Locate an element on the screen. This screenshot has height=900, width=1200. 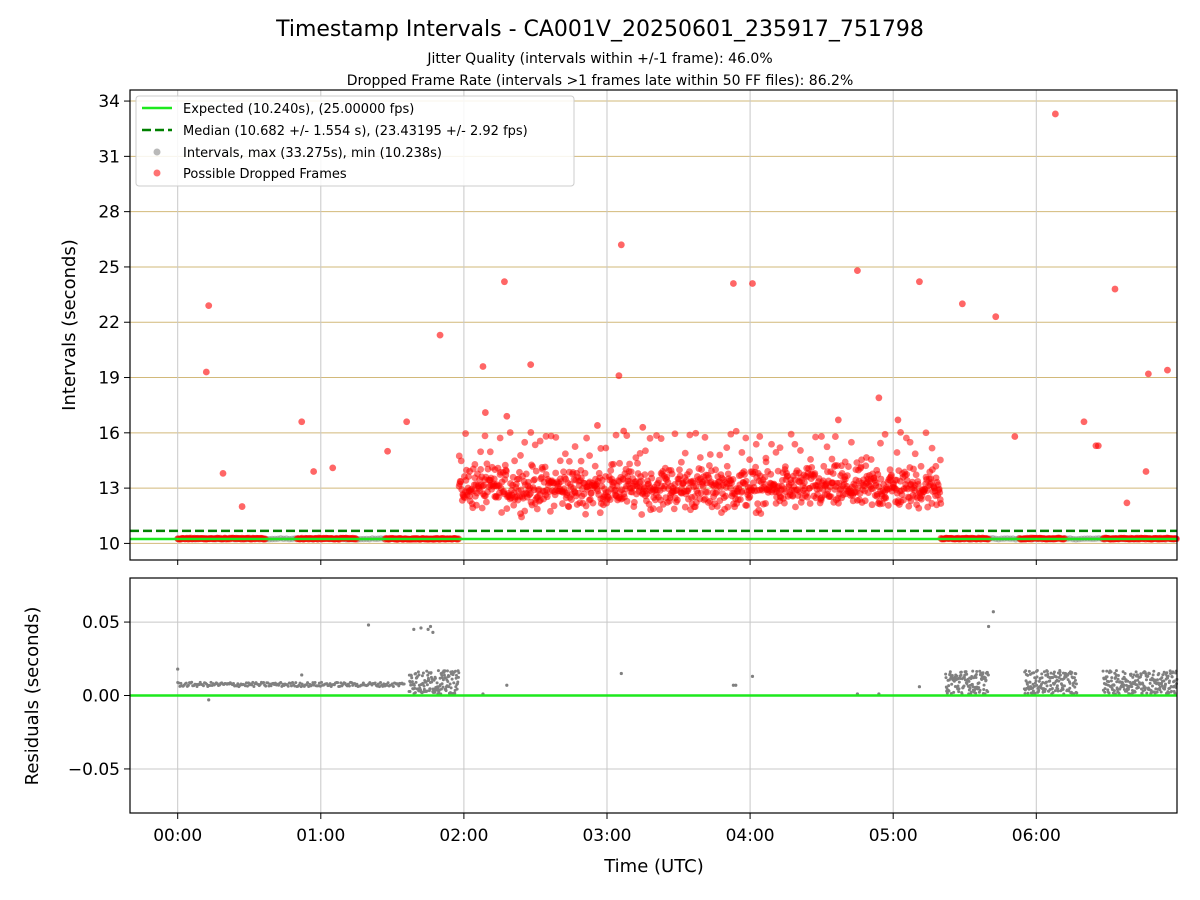
legend-box is located at coordinates (355, 141).